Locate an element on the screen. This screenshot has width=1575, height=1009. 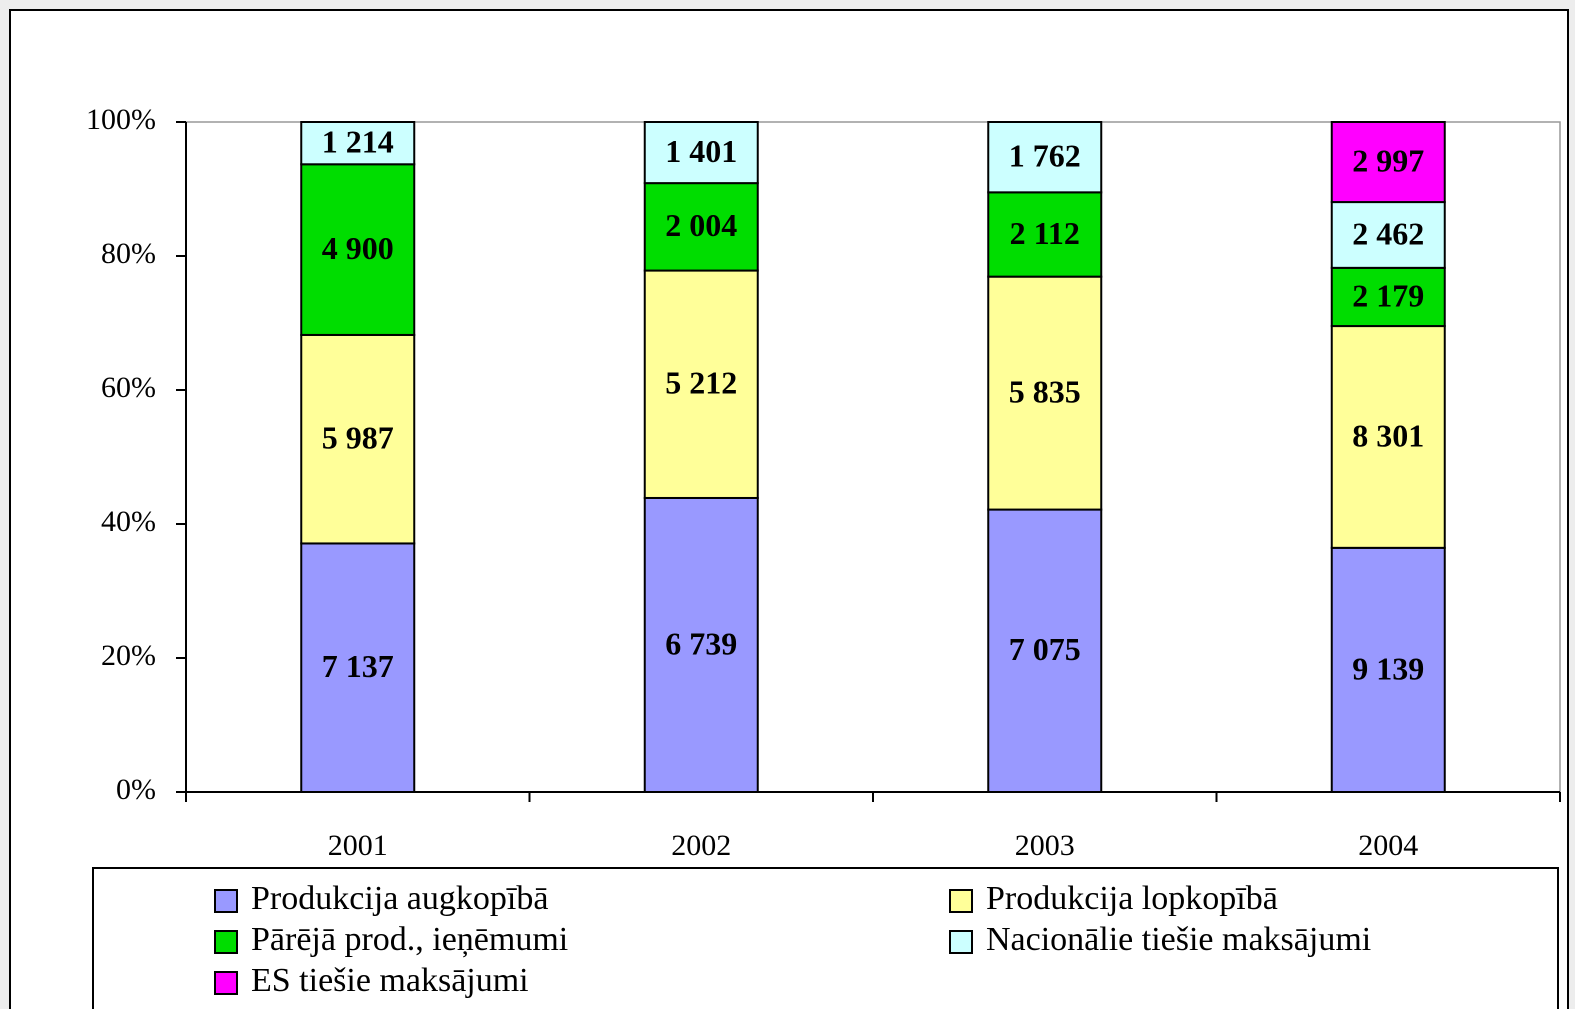
data-label: 6 739 is located at coordinates (701, 643).